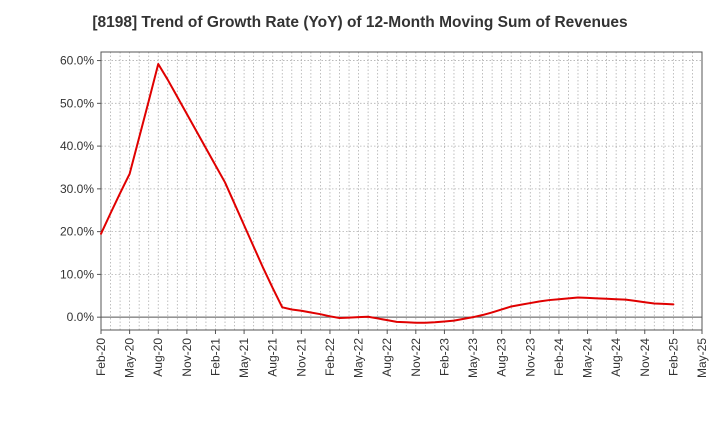 This screenshot has height=440, width=720. What do you see at coordinates (645, 357) in the screenshot?
I see `x-tick-label: Nov-24` at bounding box center [645, 357].